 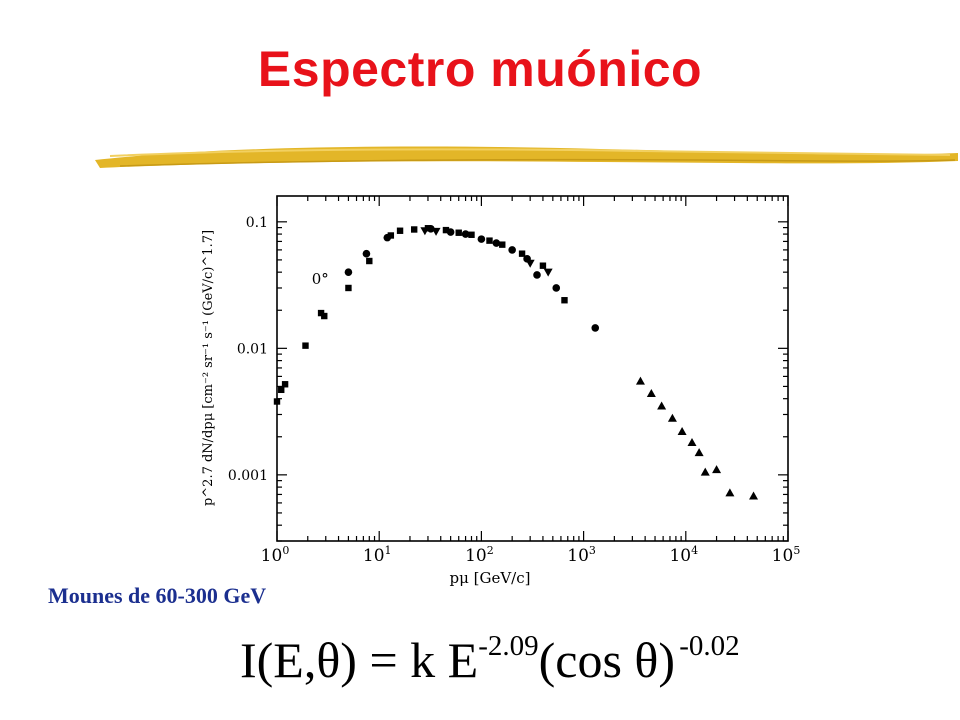 I want to click on y-tick-labels: 0.1 0.01 0.001, so click(x=248, y=349).